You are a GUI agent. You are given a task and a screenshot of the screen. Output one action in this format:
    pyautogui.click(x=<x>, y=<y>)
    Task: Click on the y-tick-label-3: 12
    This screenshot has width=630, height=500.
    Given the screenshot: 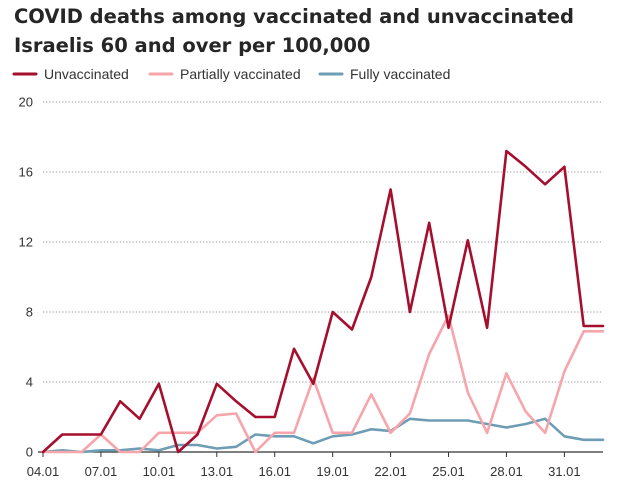 What is the action you would take?
    pyautogui.click(x=26, y=242)
    